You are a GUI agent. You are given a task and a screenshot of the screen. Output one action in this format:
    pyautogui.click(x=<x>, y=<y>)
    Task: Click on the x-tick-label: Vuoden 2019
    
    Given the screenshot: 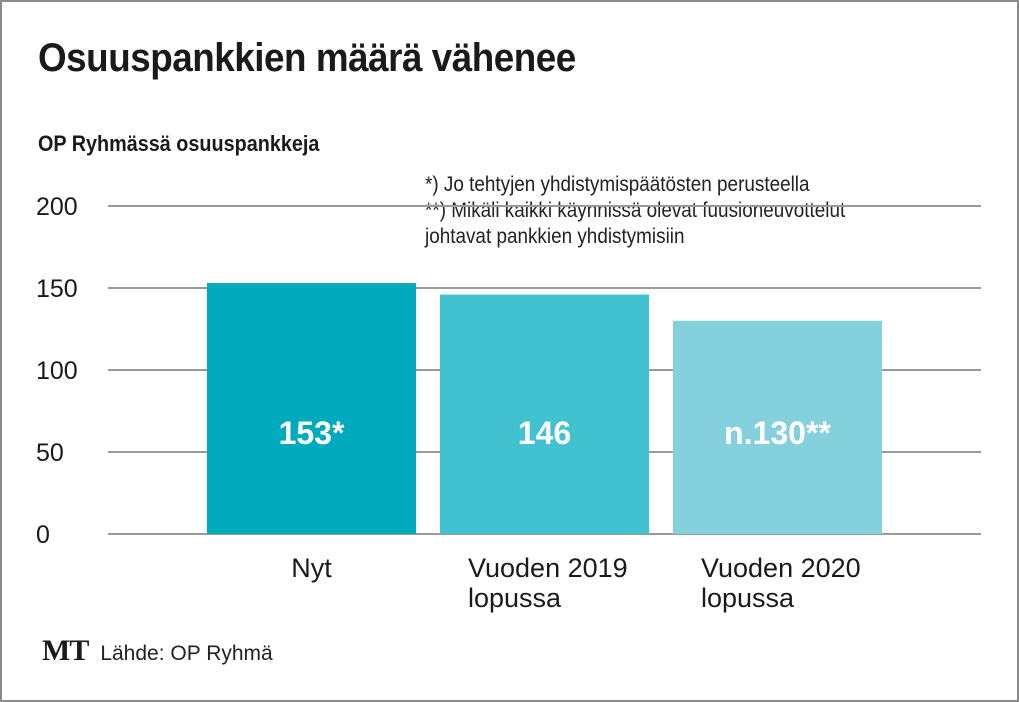 What is the action you would take?
    pyautogui.click(x=548, y=568)
    